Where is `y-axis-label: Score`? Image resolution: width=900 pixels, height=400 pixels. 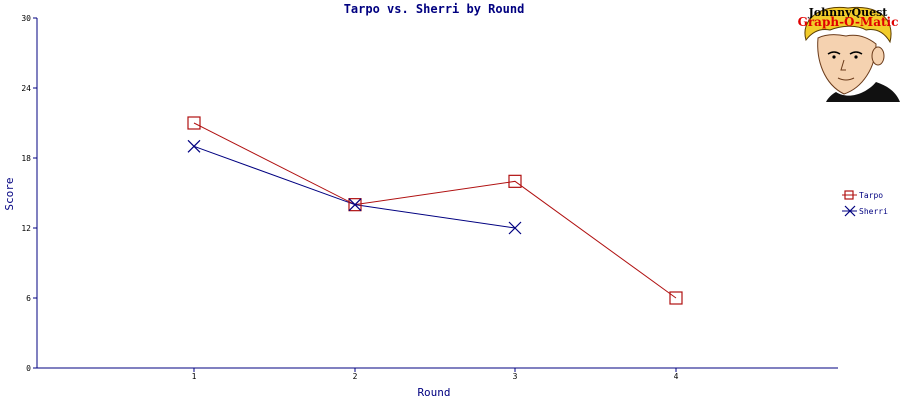
y-axis-label: Score is located at coordinates (9, 193).